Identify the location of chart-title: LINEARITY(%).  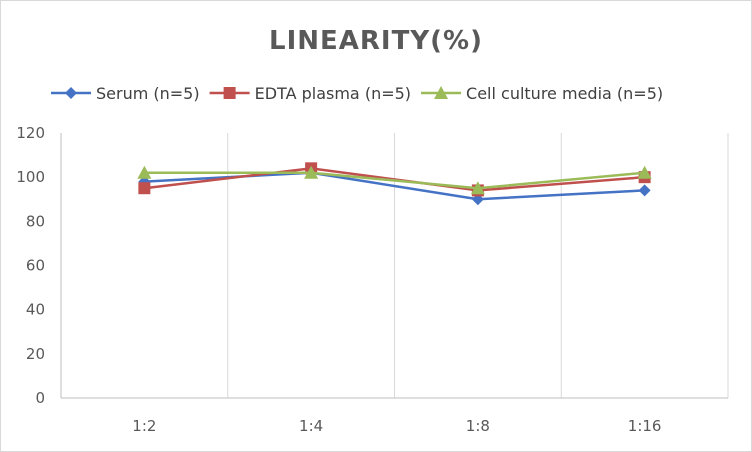
(376, 41).